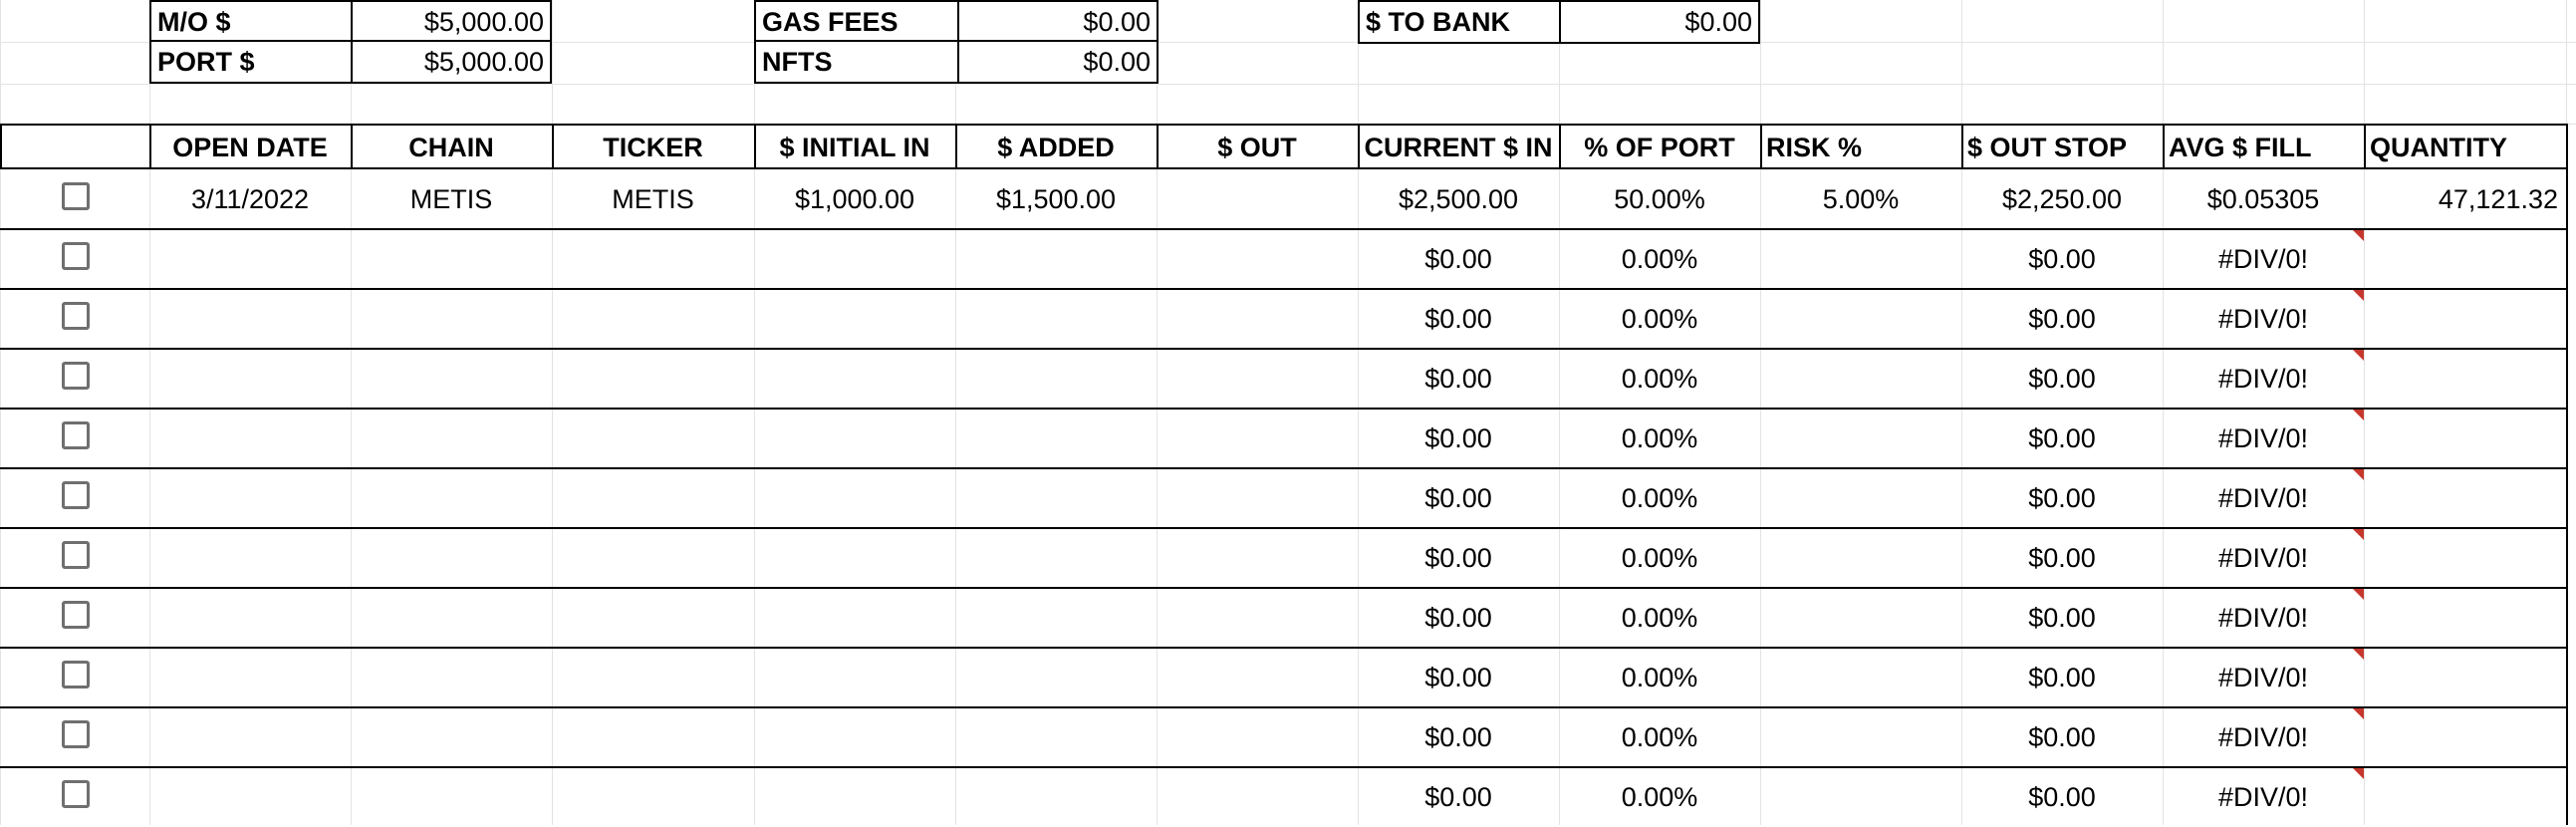  What do you see at coordinates (250, 147) in the screenshot?
I see `header-open-date: OPEN DATE` at bounding box center [250, 147].